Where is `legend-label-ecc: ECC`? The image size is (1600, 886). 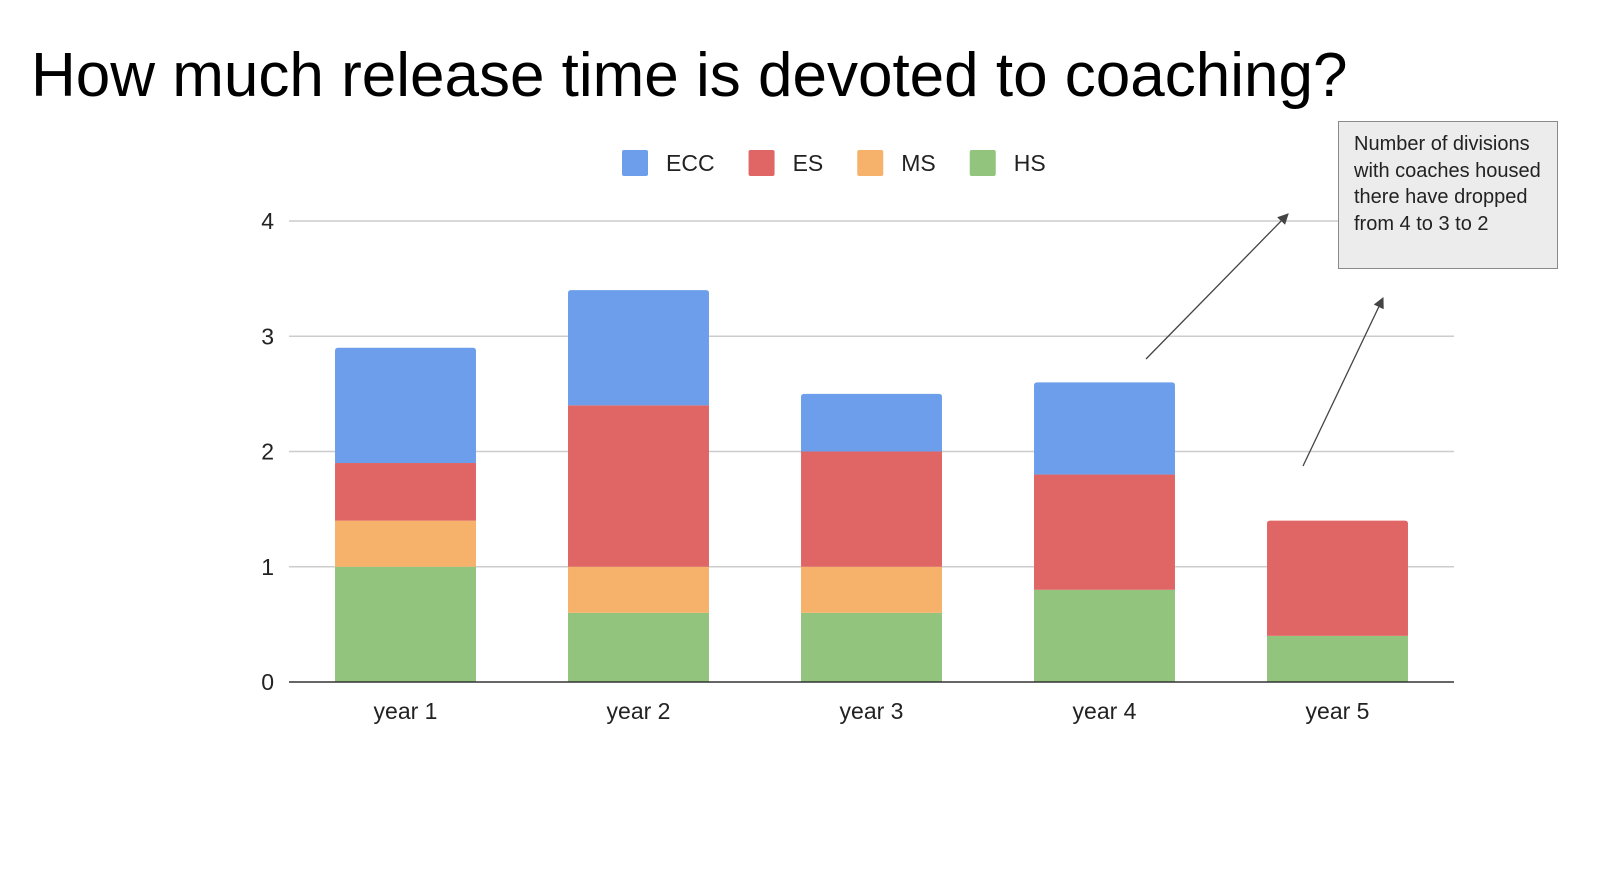
legend-label-ecc: ECC is located at coordinates (690, 163).